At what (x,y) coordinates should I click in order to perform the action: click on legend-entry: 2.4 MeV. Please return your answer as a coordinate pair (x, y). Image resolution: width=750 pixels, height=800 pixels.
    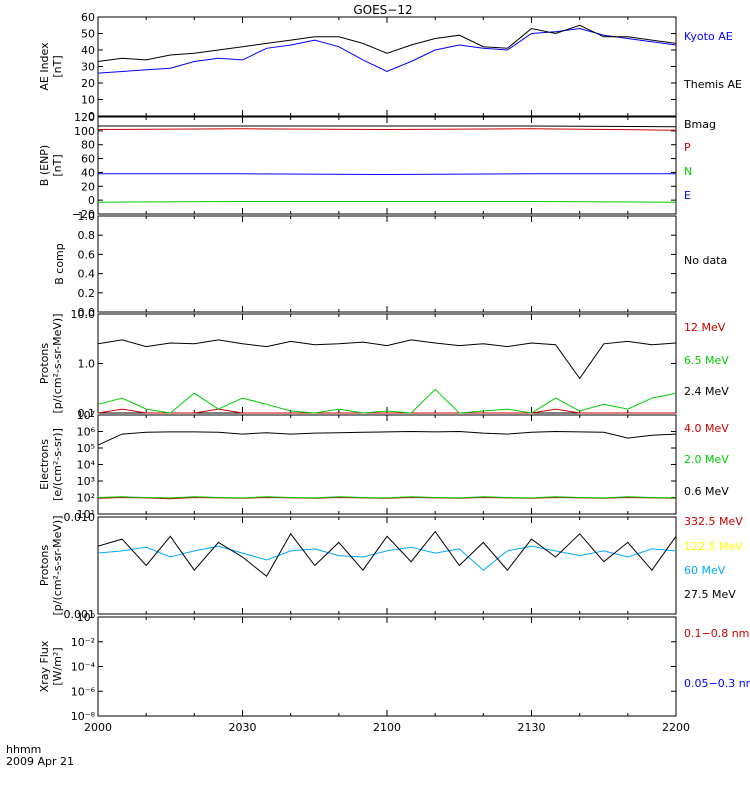
    Looking at the image, I should click on (706, 391).